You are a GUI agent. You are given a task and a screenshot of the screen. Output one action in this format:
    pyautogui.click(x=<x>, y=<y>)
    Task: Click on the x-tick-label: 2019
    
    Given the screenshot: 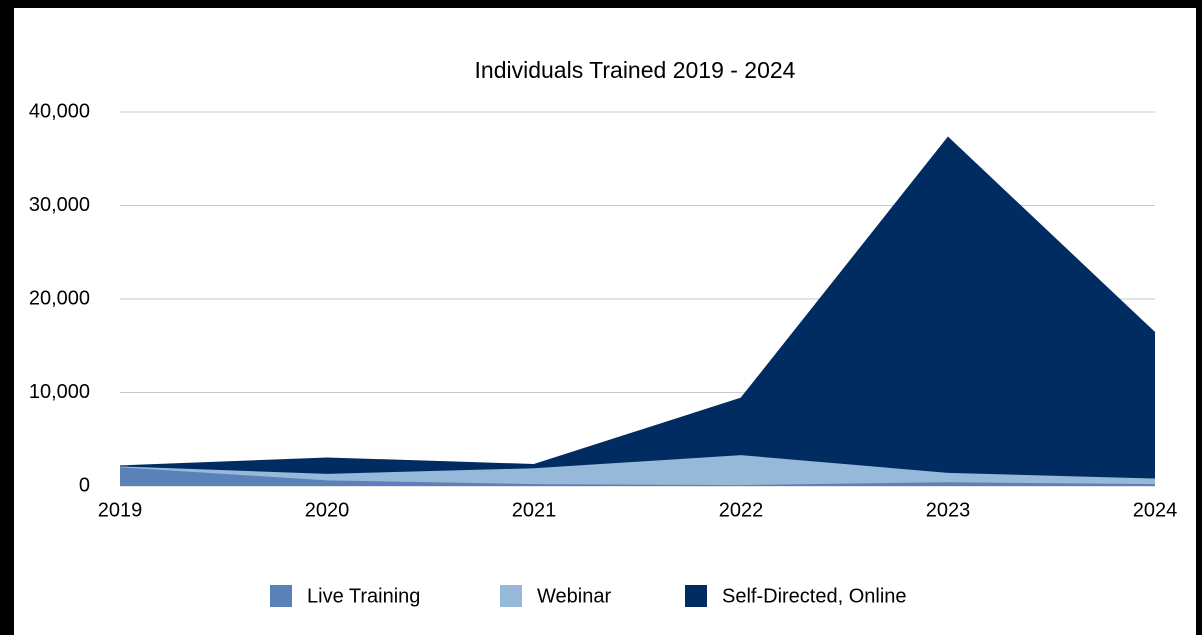 What is the action you would take?
    pyautogui.click(x=120, y=510)
    